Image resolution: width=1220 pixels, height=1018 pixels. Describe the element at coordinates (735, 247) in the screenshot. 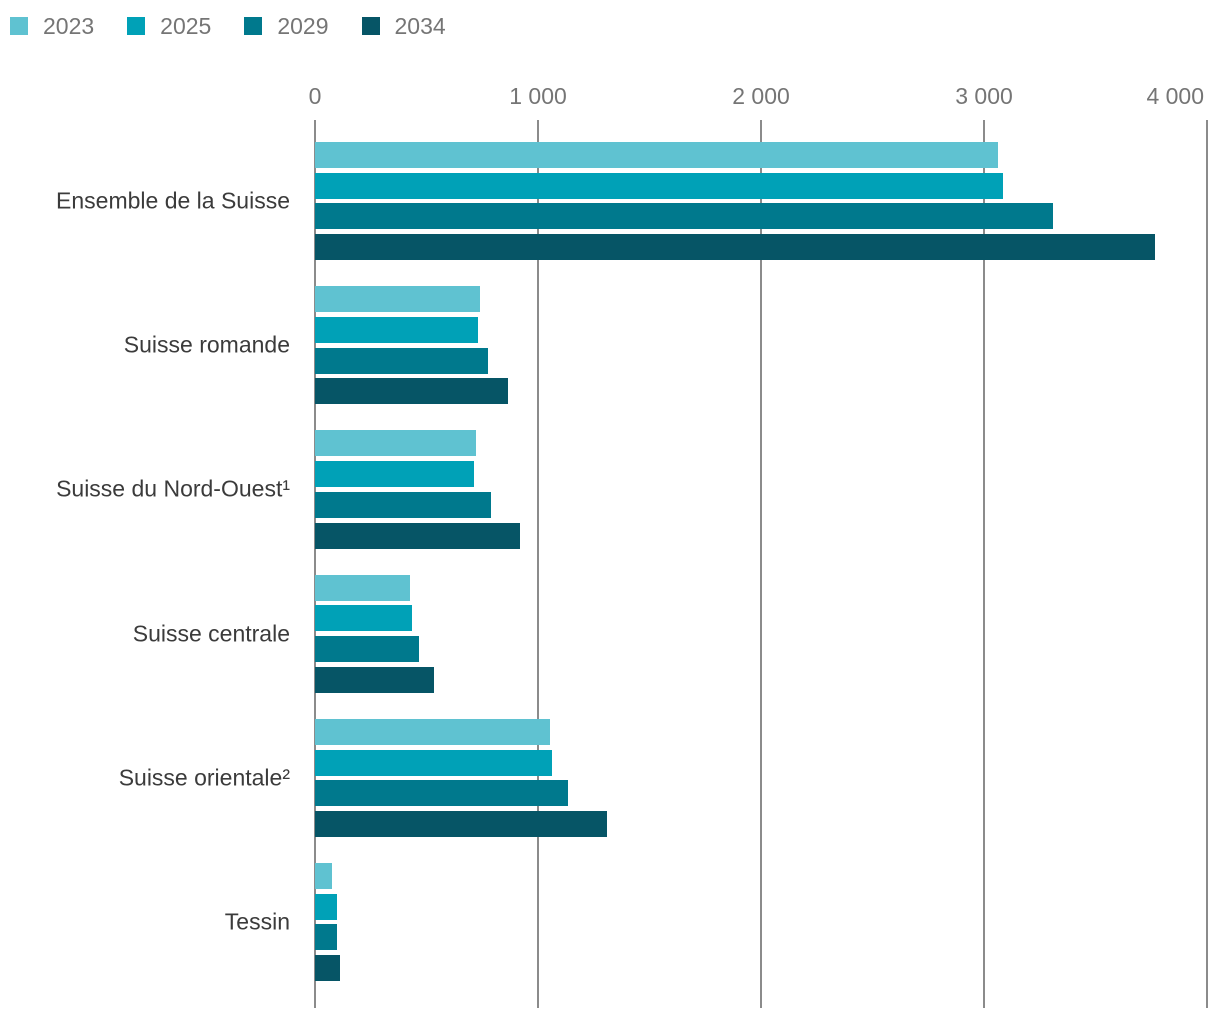

I see `bar-ensemble-de-la-suisse-2034` at that location.